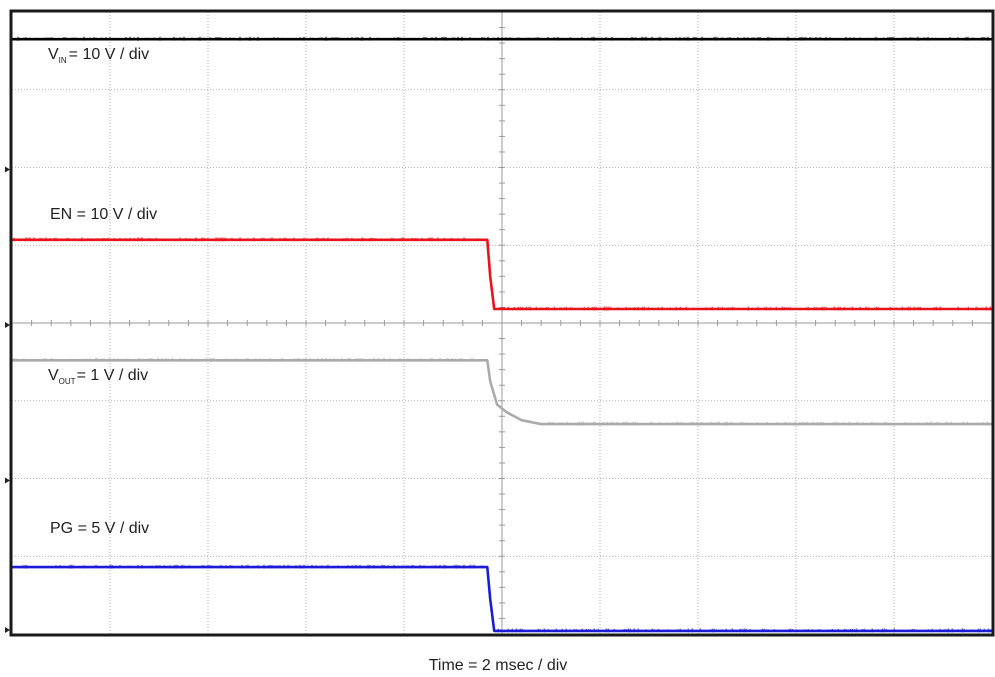 This screenshot has width=995, height=677. I want to click on trace-line, so click(502, 392).